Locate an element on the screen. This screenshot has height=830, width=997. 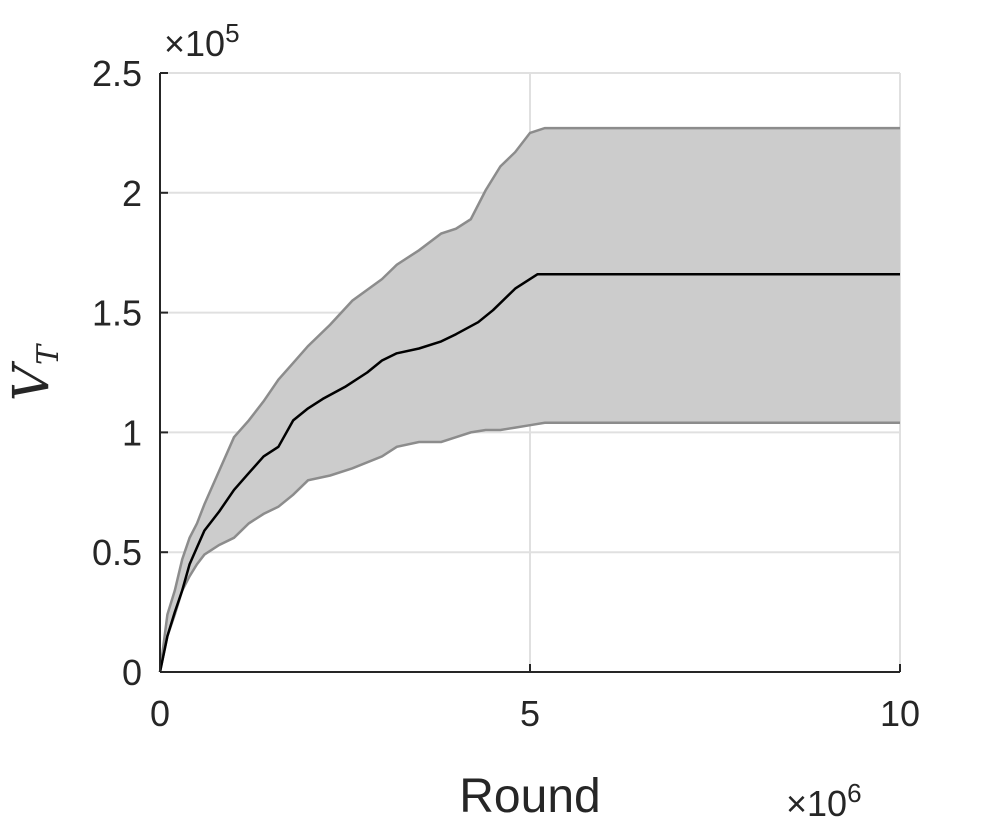
x-axis-label: Round is located at coordinates (529, 796).